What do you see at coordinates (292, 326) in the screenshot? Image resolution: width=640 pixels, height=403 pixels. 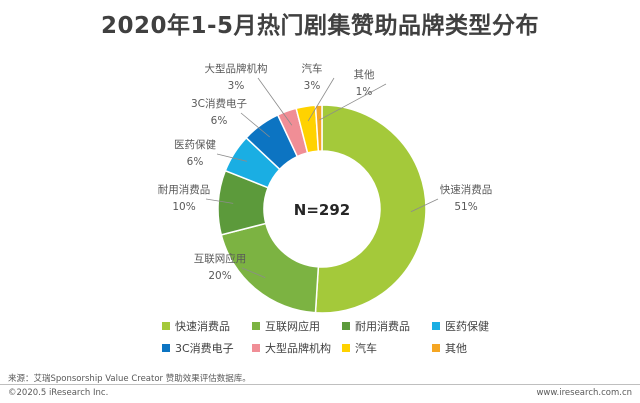 I see `legend-label: 互联网应用` at bounding box center [292, 326].